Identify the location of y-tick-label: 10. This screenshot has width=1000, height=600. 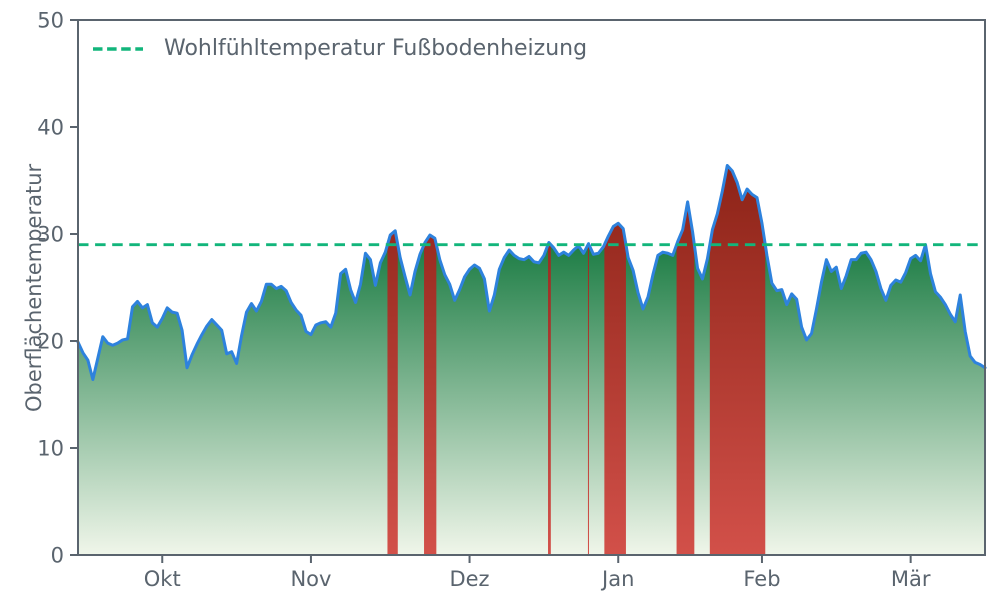
(50, 449).